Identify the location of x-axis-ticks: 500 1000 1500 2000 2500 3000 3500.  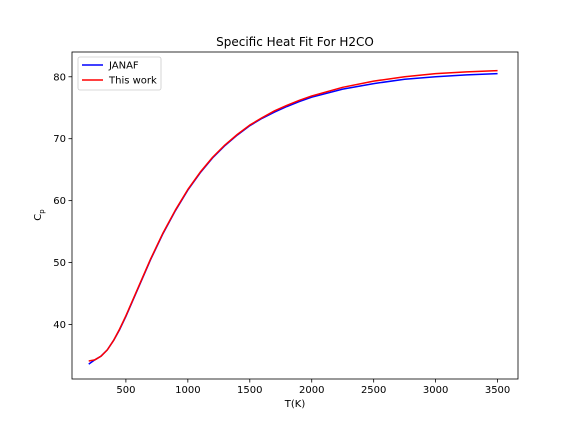
(313, 387).